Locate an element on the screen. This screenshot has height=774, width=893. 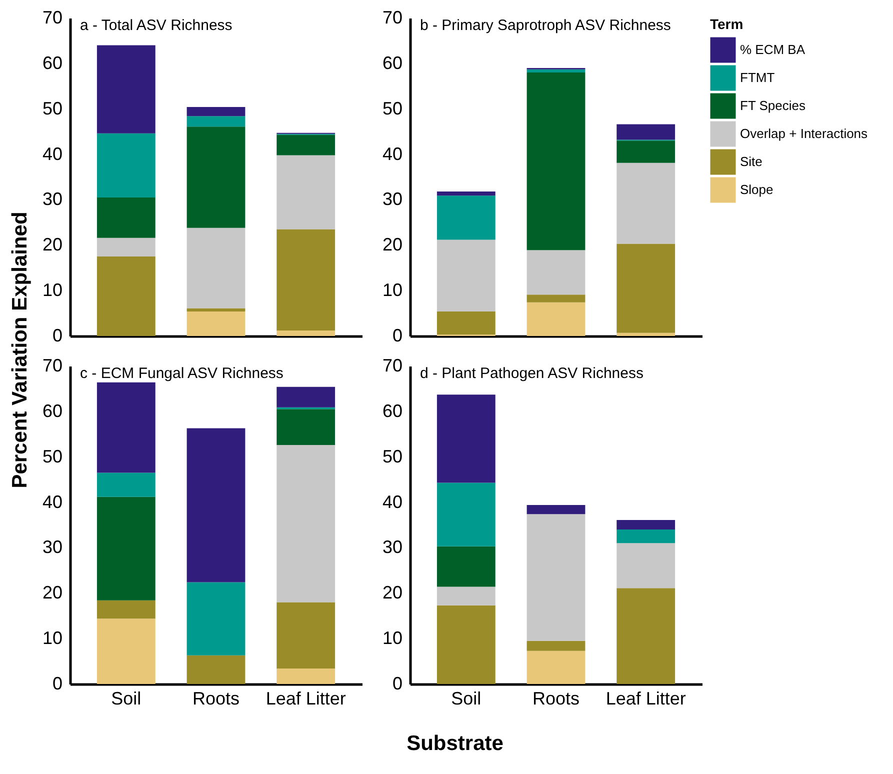
chart-title: d - Plant Pathogen ASV Richness is located at coordinates (532, 373).